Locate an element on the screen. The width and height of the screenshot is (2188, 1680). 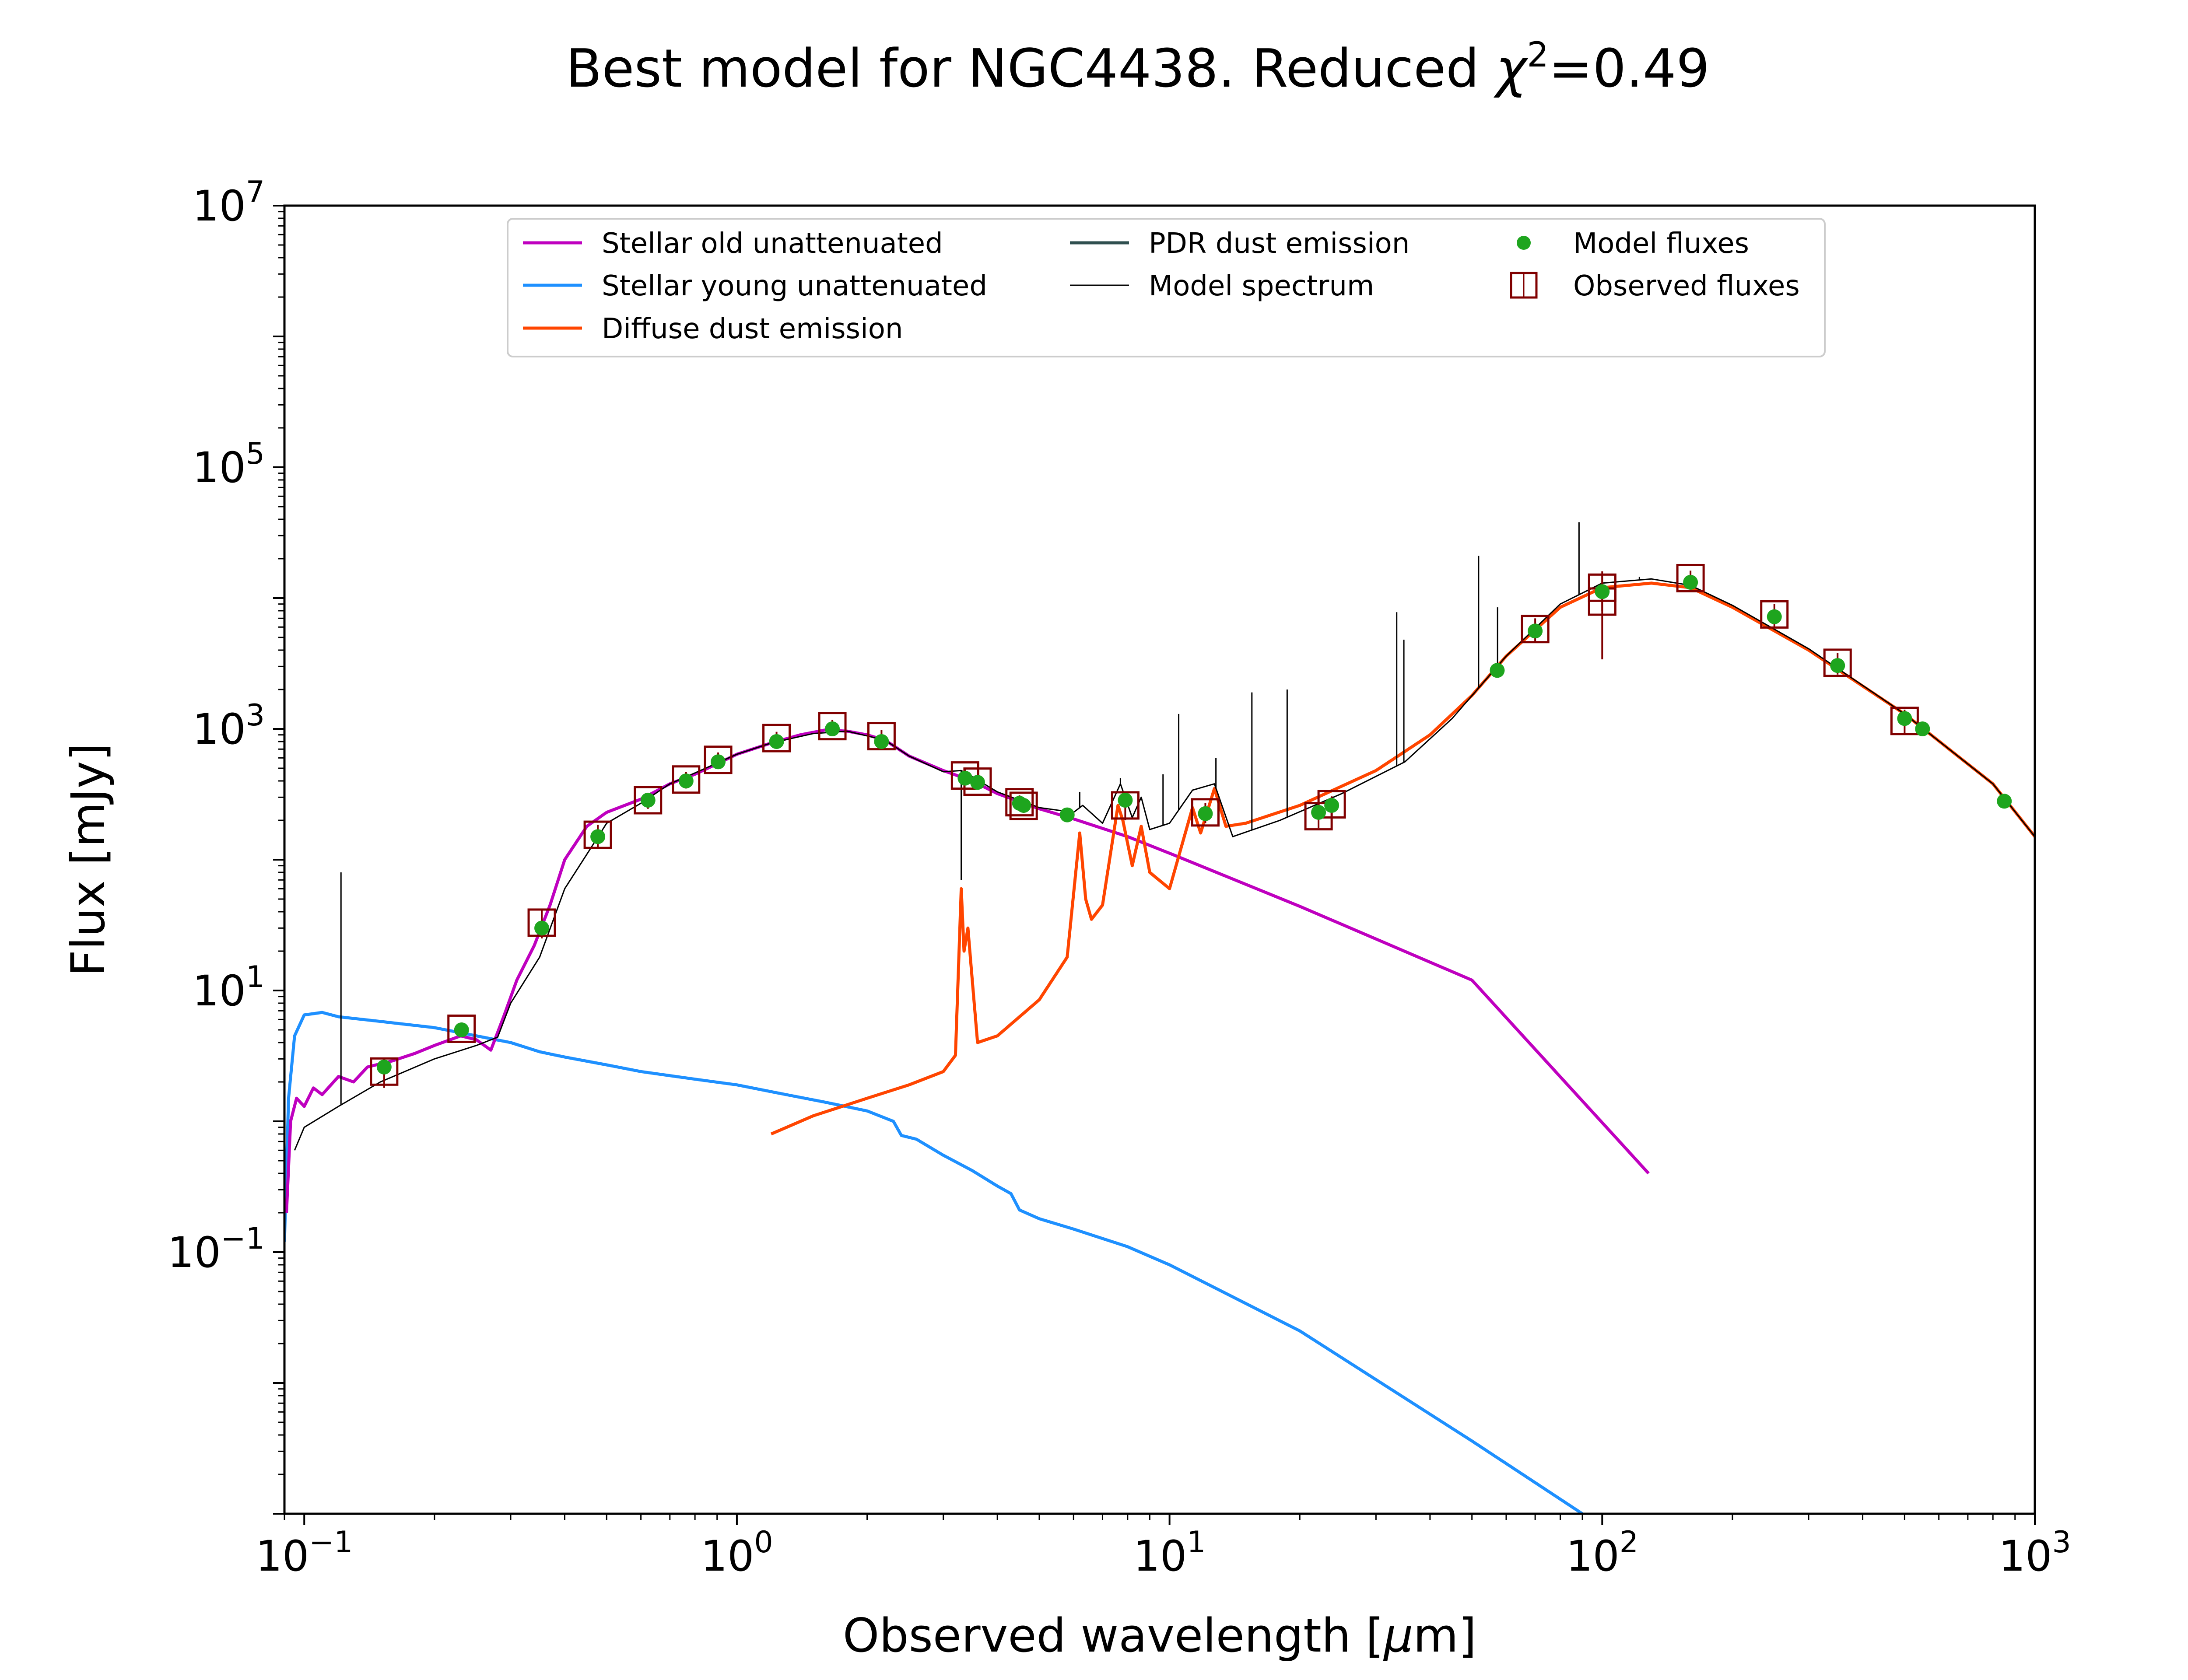
x-axis: 10⁻¹ 10⁰ 10¹ 10² 10³ is located at coordinates (1163, 1547).